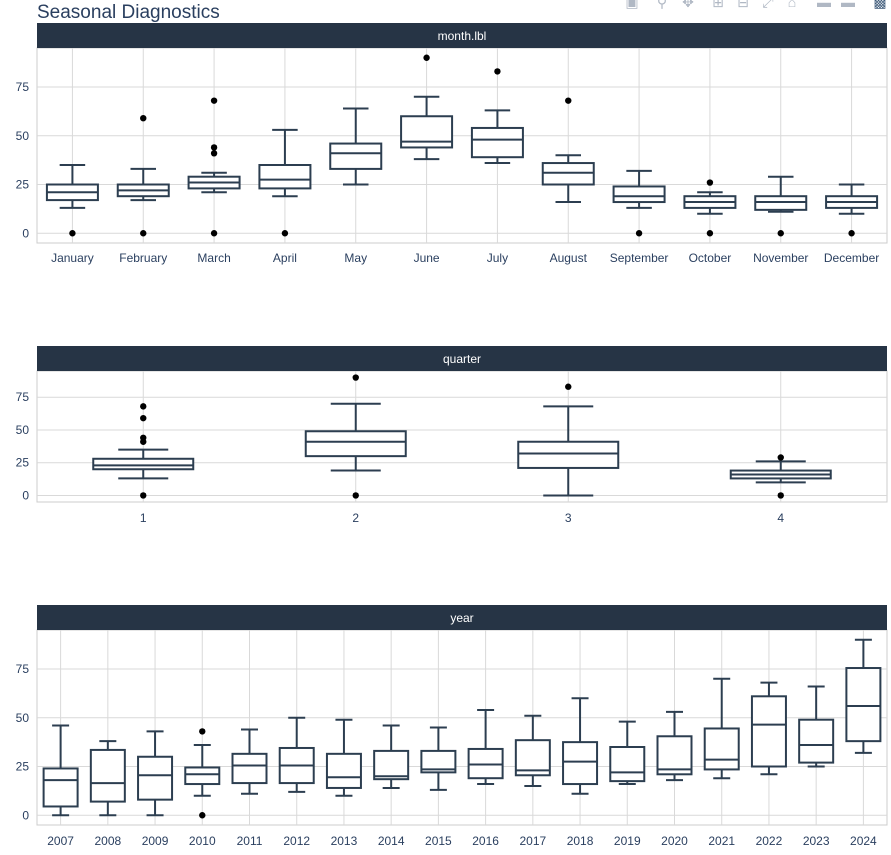 This screenshot has width=891, height=855. Describe the element at coordinates (72, 200) in the screenshot. I see `box-January` at that location.